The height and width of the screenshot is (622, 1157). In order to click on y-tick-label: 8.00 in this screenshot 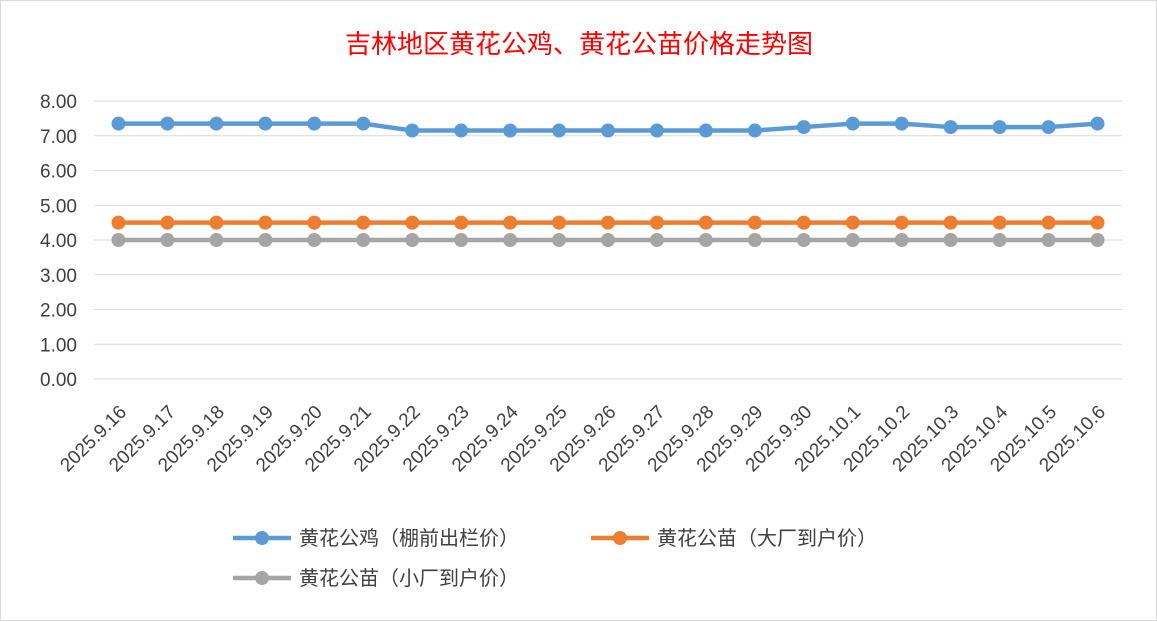, I will do `click(58, 102)`.